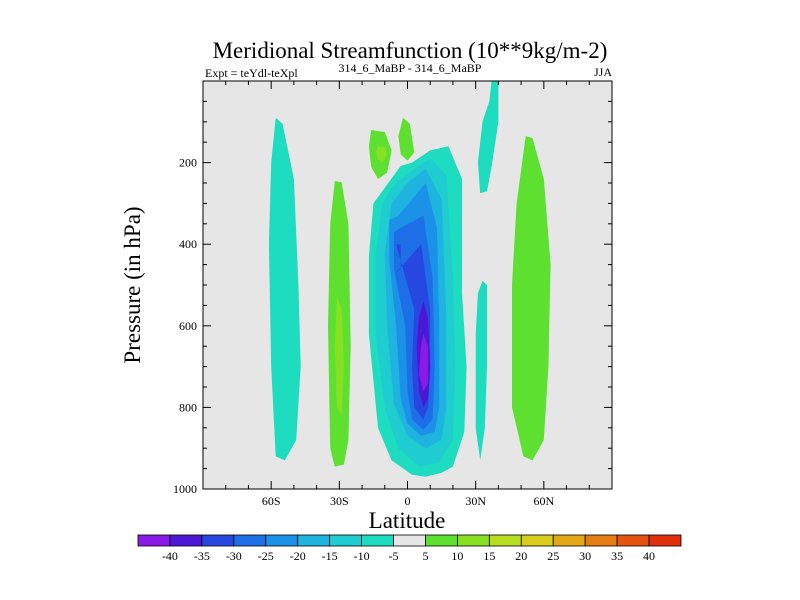 The height and width of the screenshot is (600, 800). Describe the element at coordinates (649, 556) in the screenshot. I see `colorbar-label: 40` at that location.